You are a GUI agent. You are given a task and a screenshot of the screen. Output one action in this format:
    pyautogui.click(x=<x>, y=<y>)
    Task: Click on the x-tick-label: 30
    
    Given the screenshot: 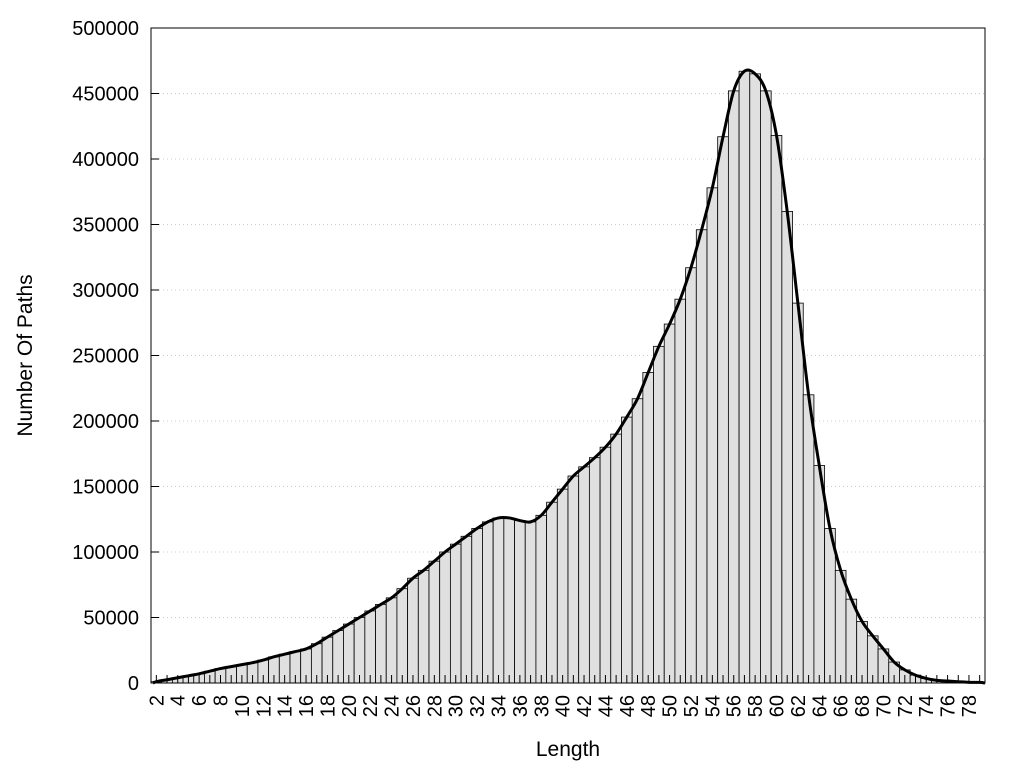 What is the action you would take?
    pyautogui.click(x=457, y=706)
    